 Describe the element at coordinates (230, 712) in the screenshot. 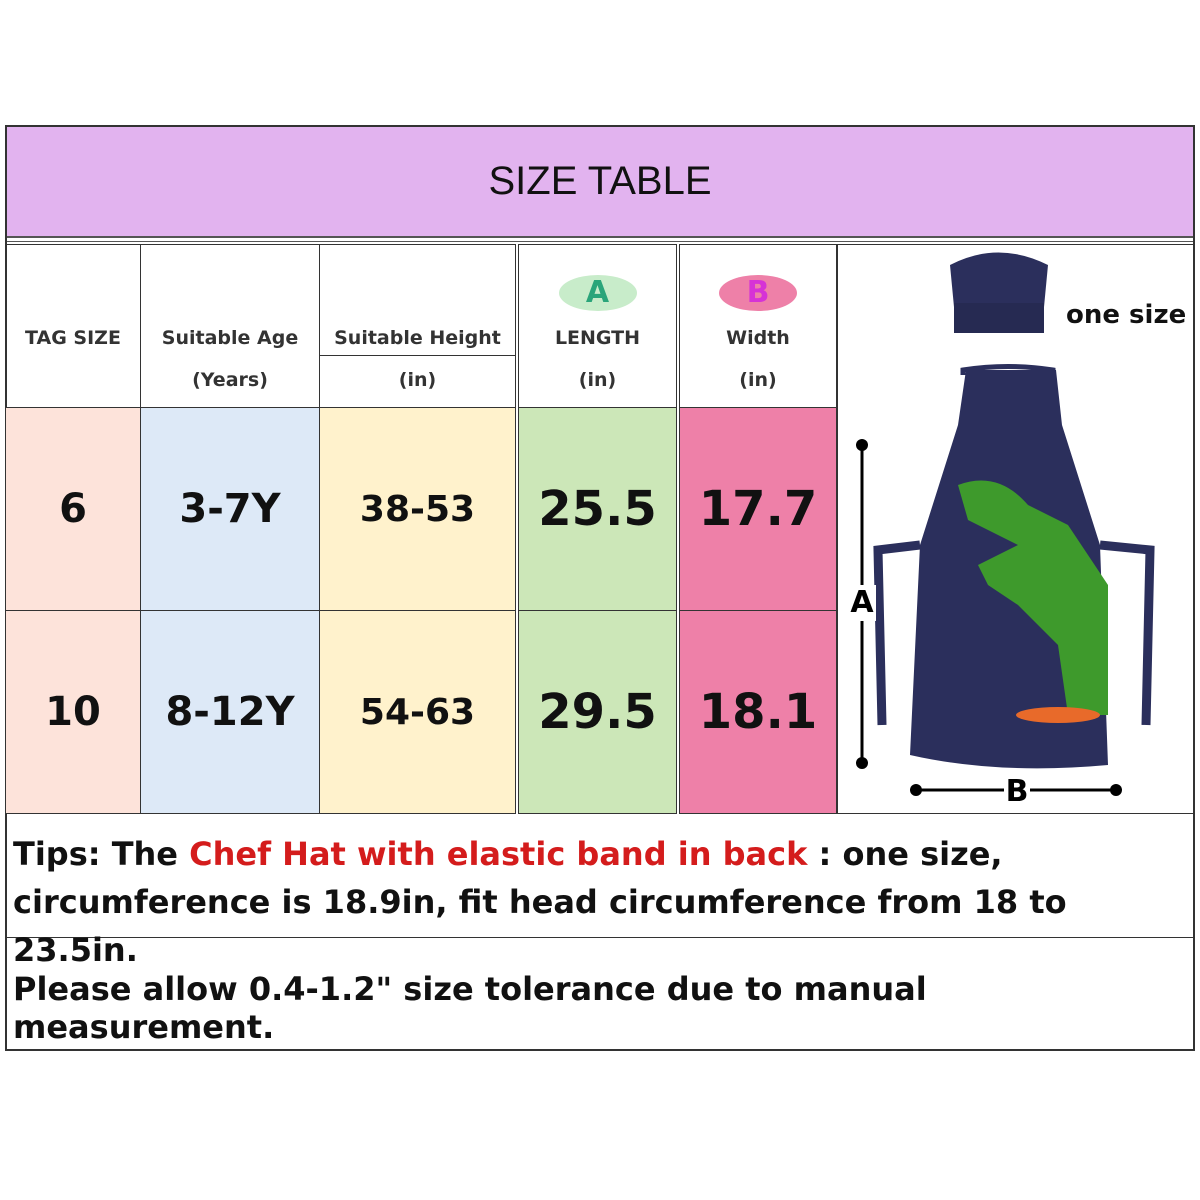

I see `cell: 8-12Y` at that location.